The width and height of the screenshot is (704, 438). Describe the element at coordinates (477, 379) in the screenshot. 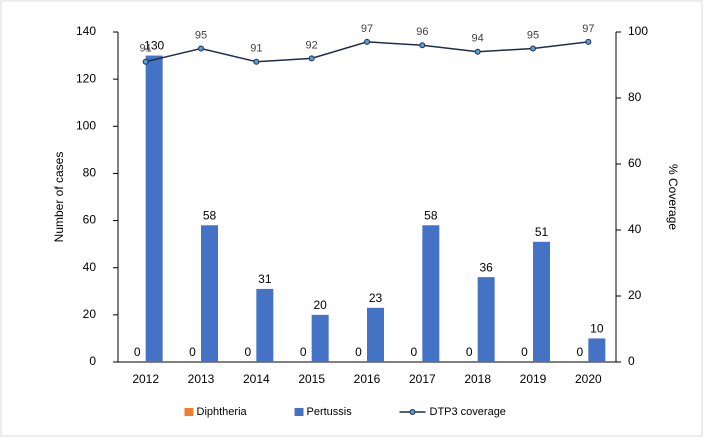

I see `x-tick-label: 2018` at that location.